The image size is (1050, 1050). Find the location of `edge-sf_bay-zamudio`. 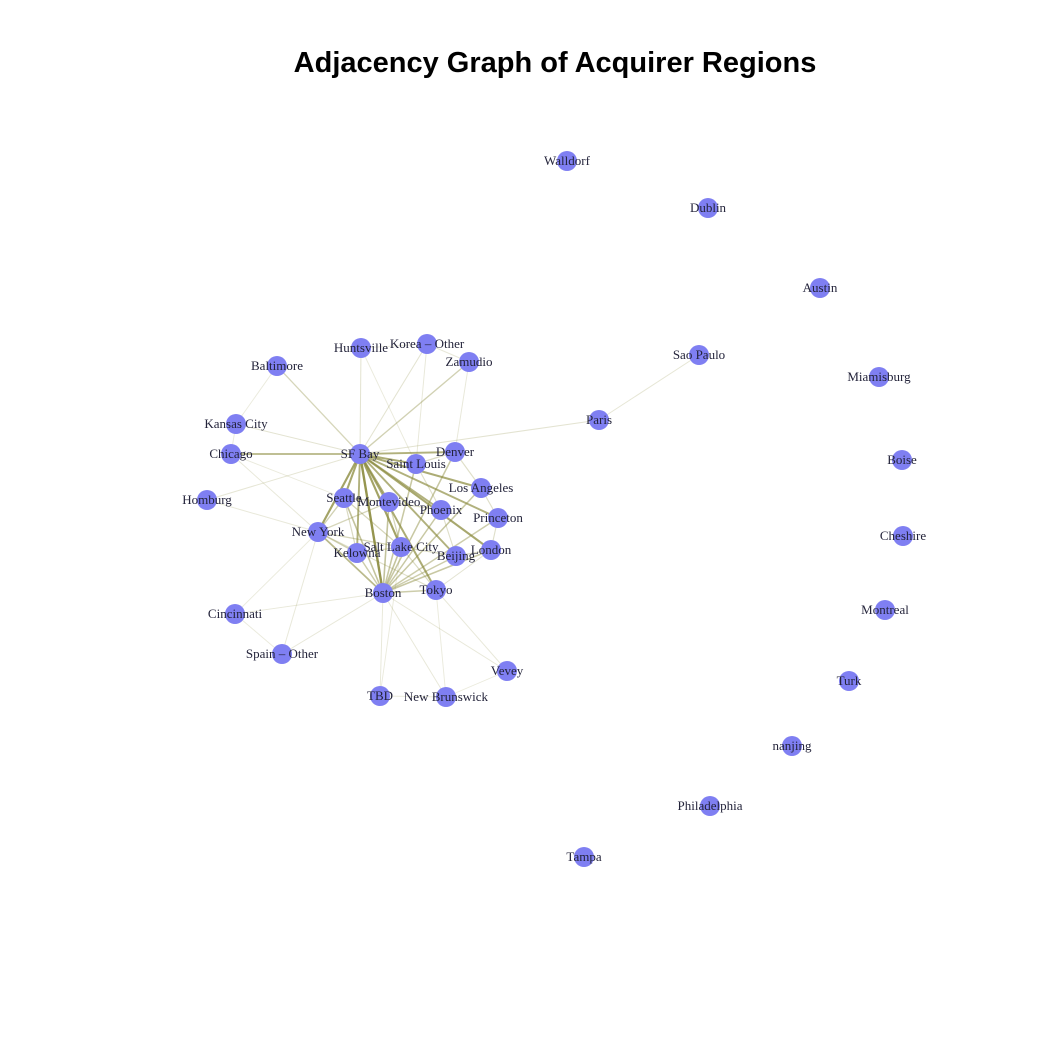

edge-sf_bay-zamudio is located at coordinates (414, 408).